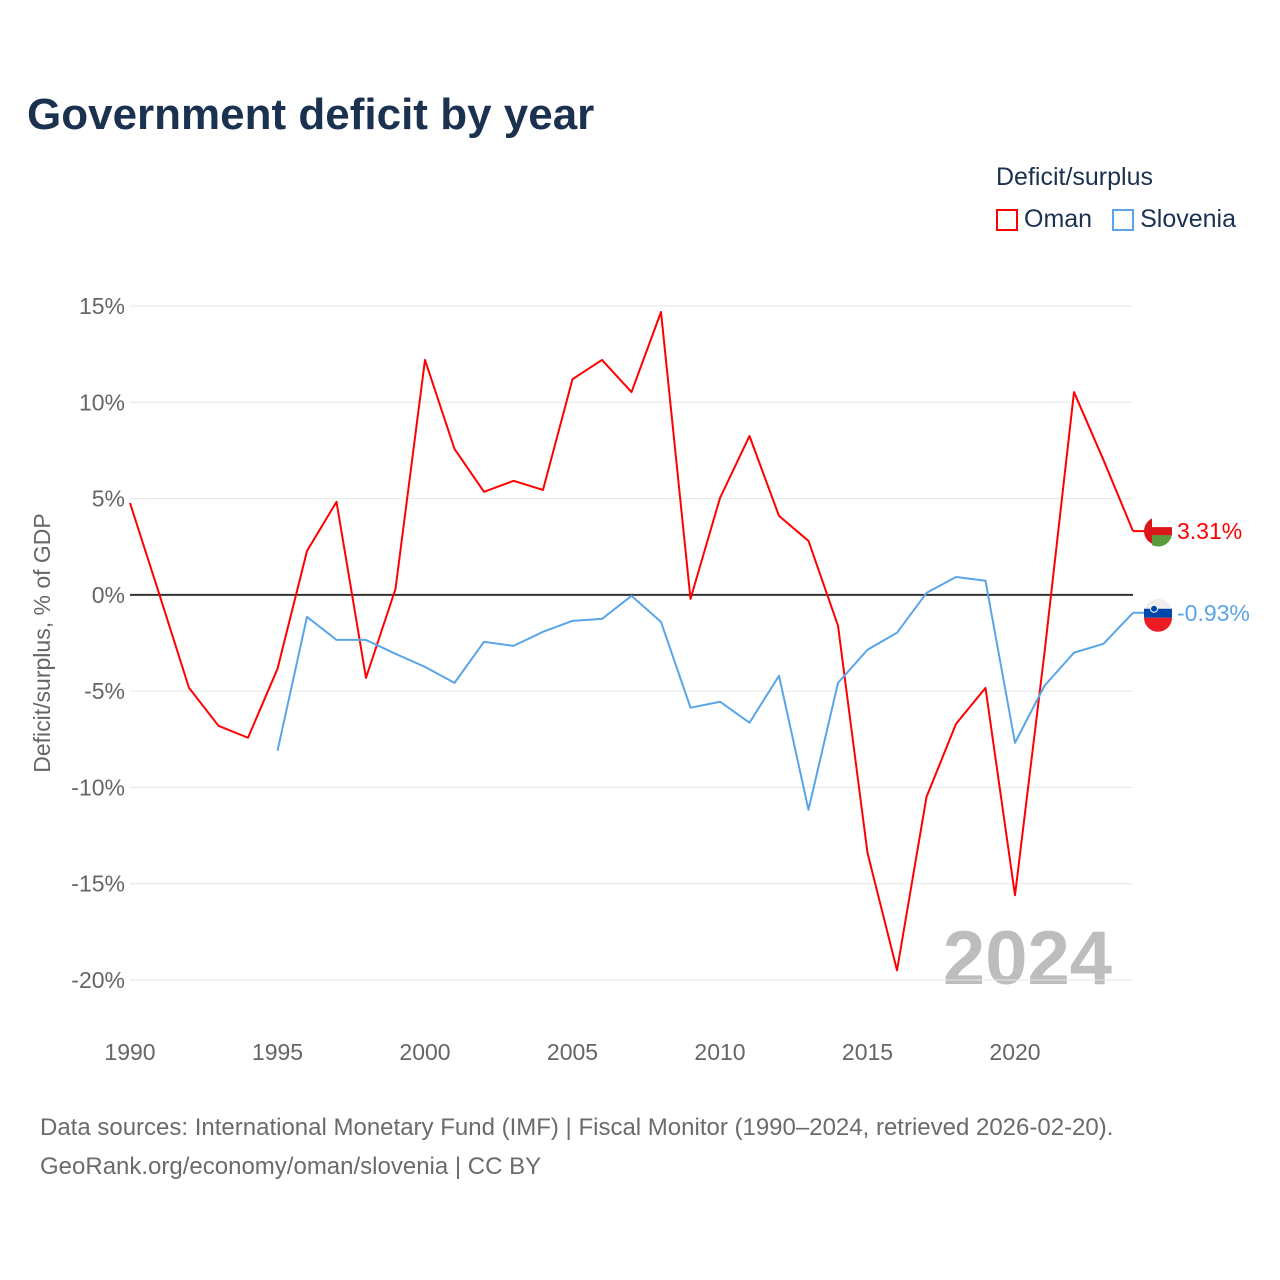 The image size is (1280, 1280). What do you see at coordinates (867, 1052) in the screenshot?
I see `x-tick-label: 2015` at bounding box center [867, 1052].